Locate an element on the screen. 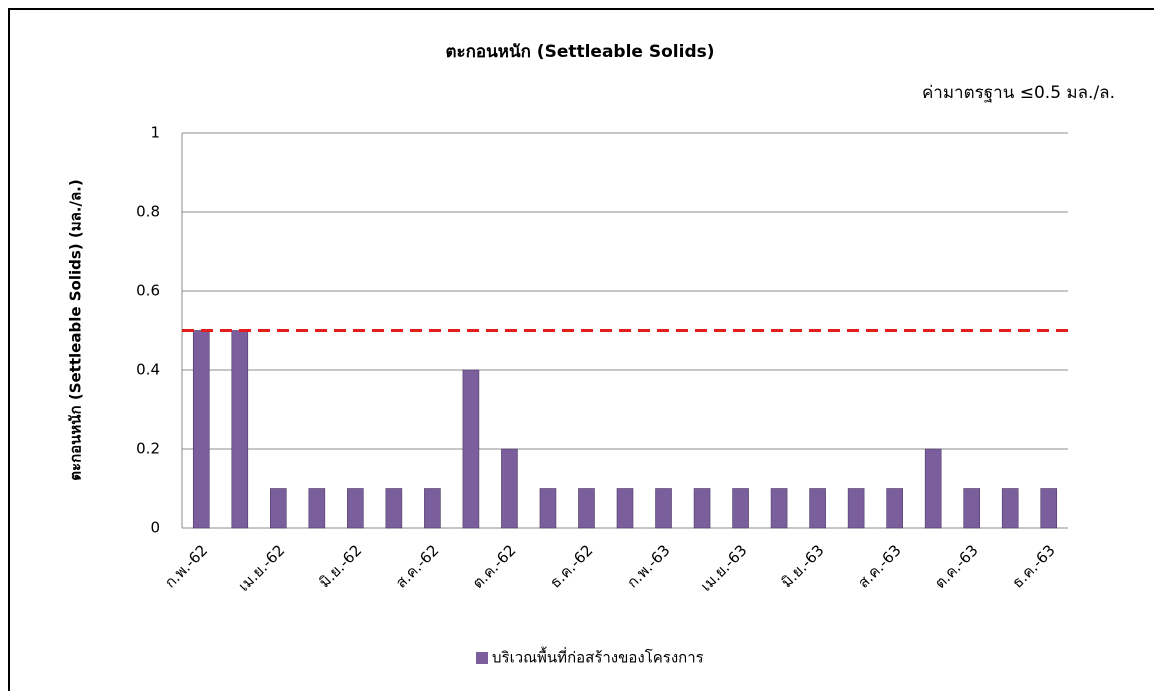 The image size is (1154, 691). x-tick-label: ก.พ.-62 is located at coordinates (186, 566).